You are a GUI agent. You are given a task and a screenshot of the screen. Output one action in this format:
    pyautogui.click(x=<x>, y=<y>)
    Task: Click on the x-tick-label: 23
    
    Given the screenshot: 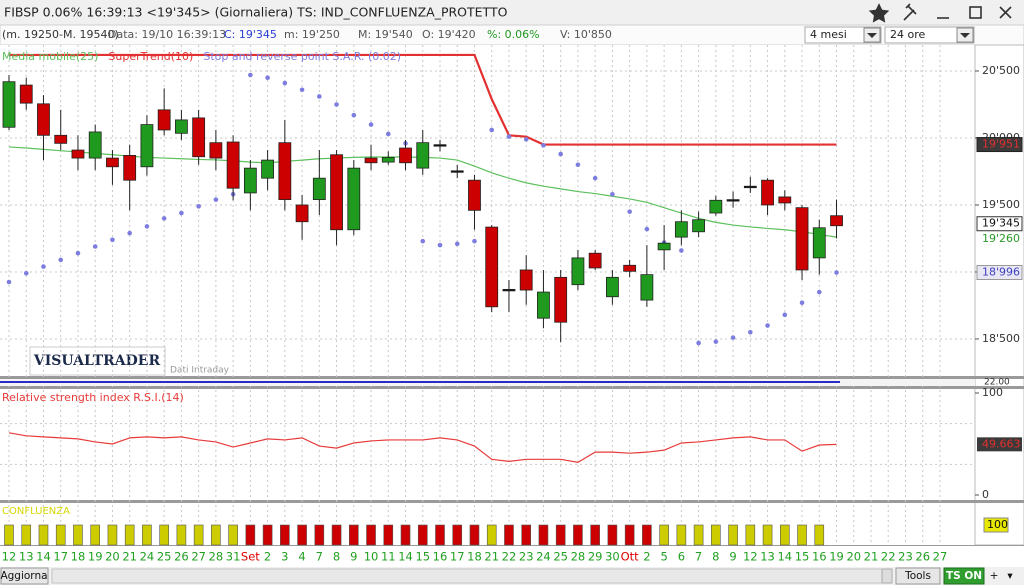 What is the action you would take?
    pyautogui.click(x=526, y=557)
    